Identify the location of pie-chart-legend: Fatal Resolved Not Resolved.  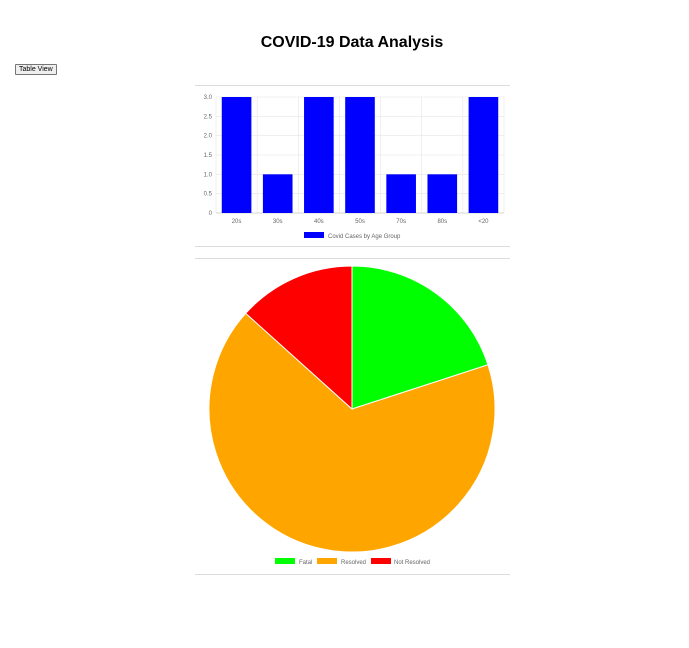
(352, 562).